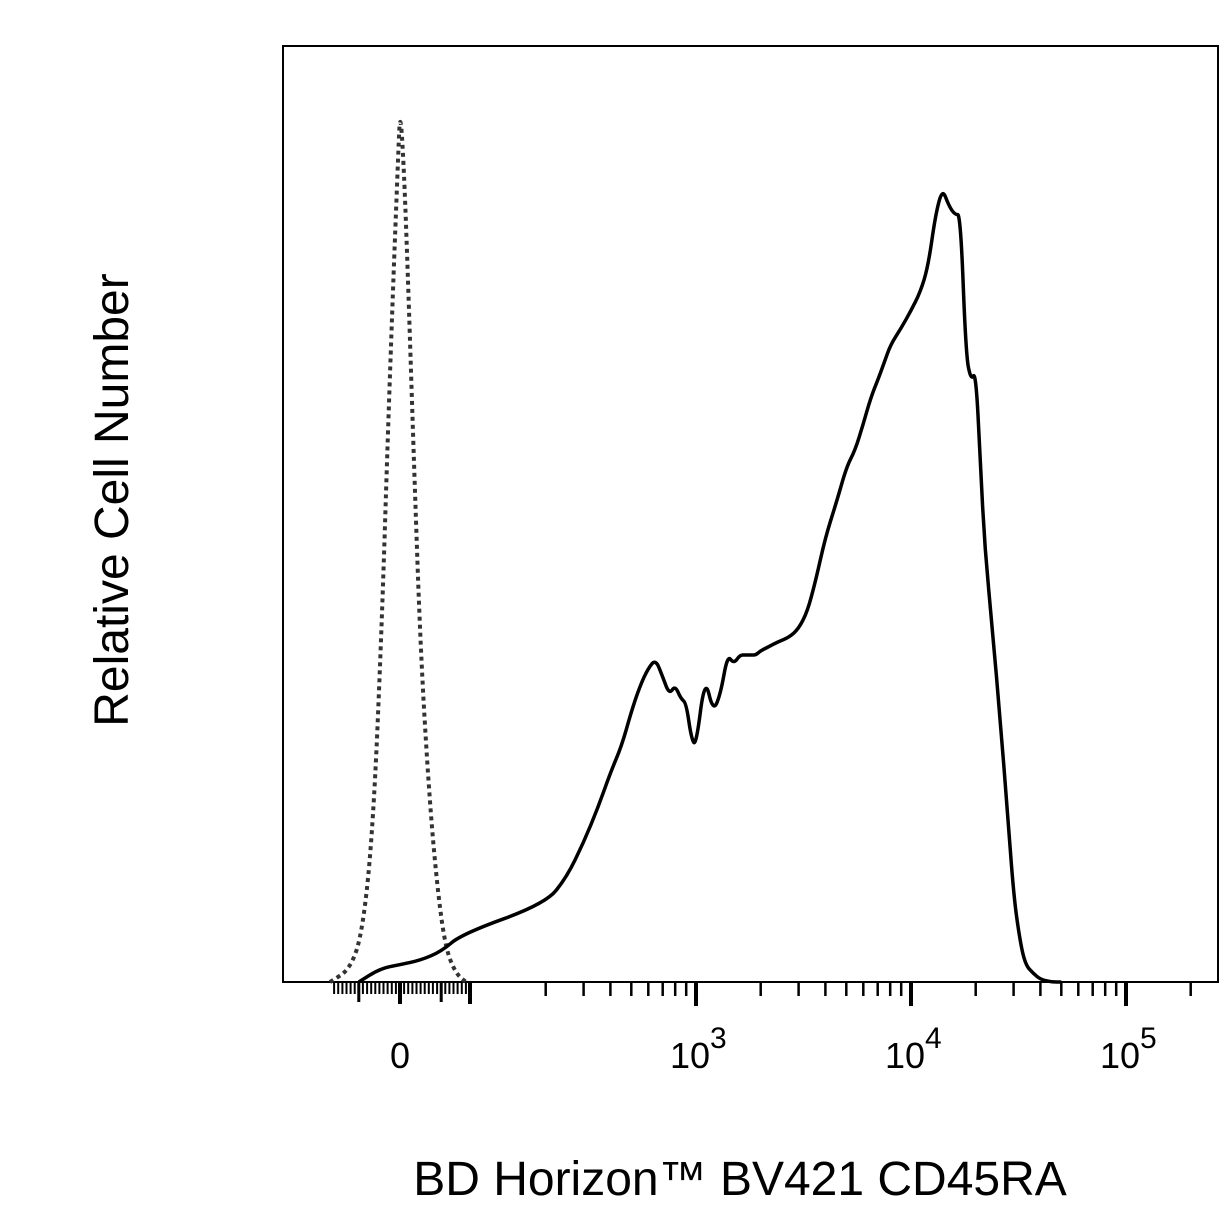 Image resolution: width=1229 pixels, height=1230 pixels. I want to click on x-tick-label: 10⁵, so click(1128, 1049).